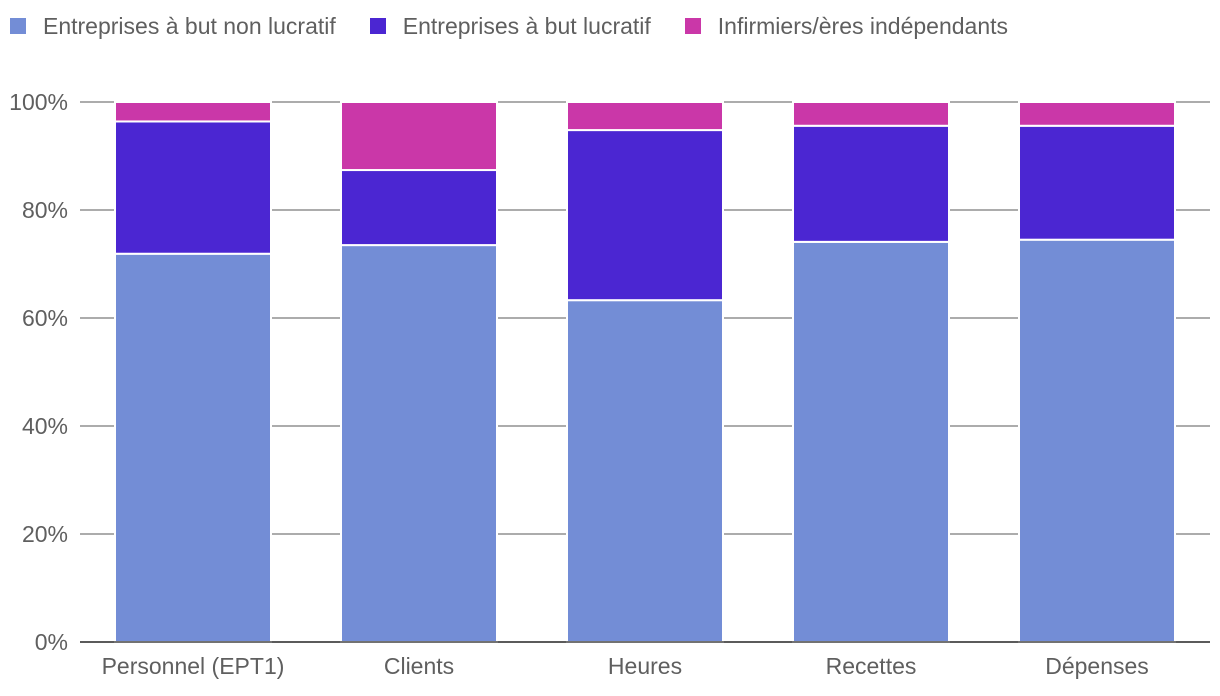  Describe the element at coordinates (18, 26) in the screenshot. I see `legend-swatch-nonprofit` at that location.